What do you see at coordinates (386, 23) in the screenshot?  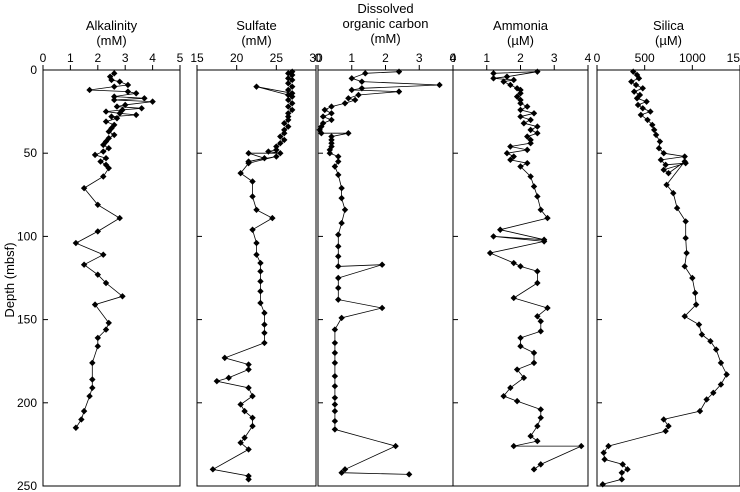 I see `panel-title-line: organic carbon` at bounding box center [386, 23].